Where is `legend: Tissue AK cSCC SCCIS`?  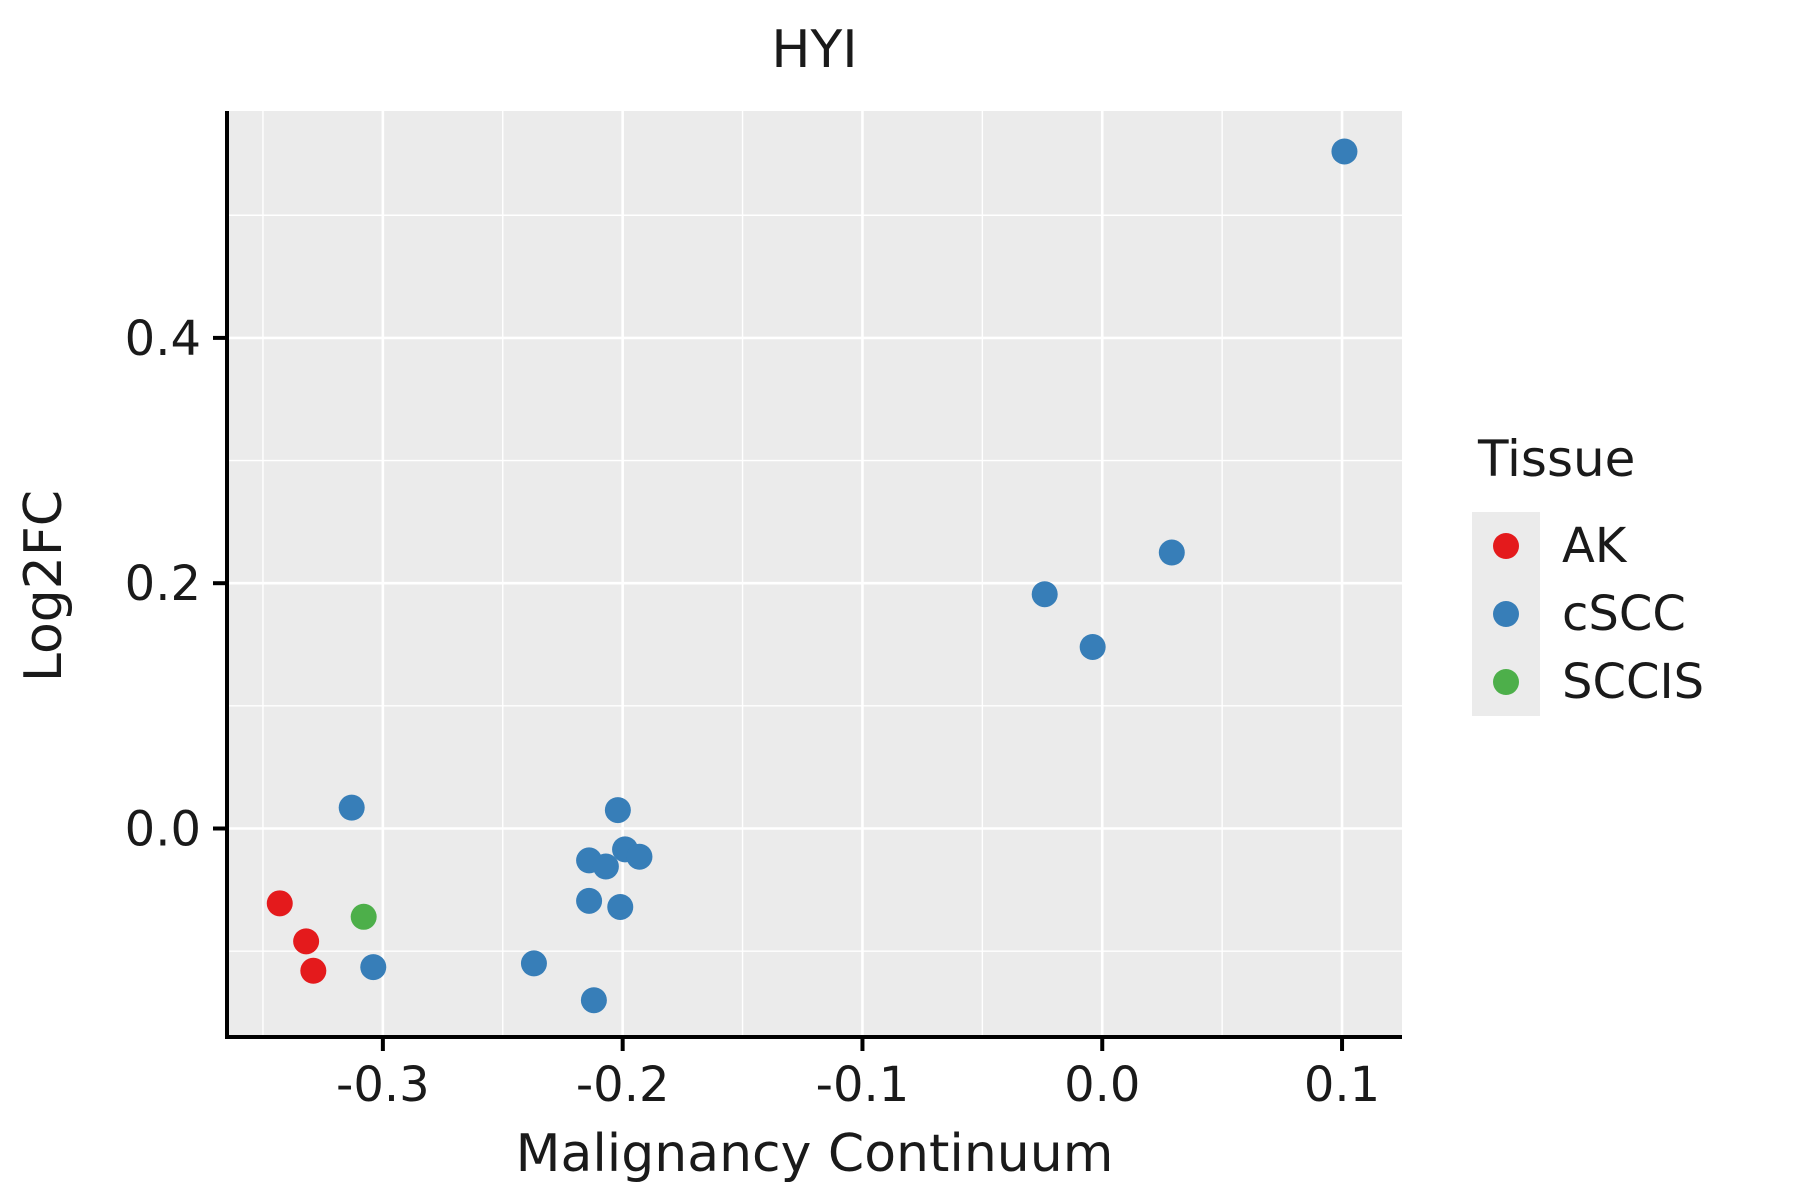 legend: Tissue AK cSCC SCCIS is located at coordinates (1588, 573).